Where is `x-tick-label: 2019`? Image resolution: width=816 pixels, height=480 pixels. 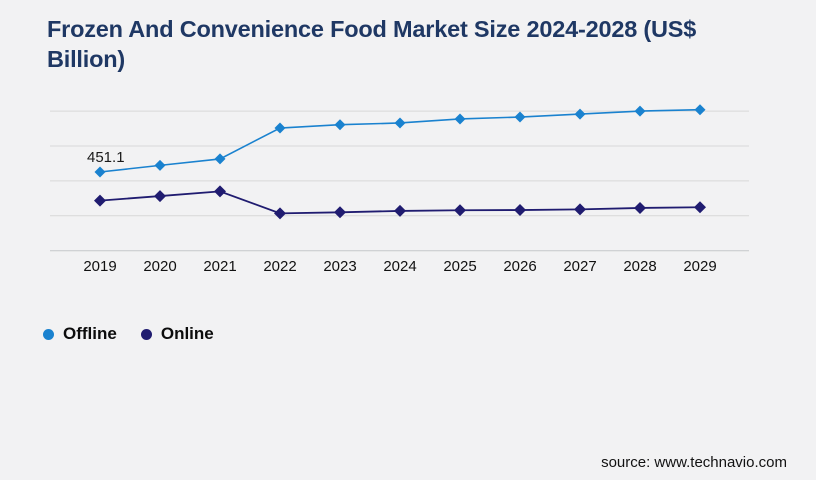
x-tick-label: 2019 is located at coordinates (99, 266).